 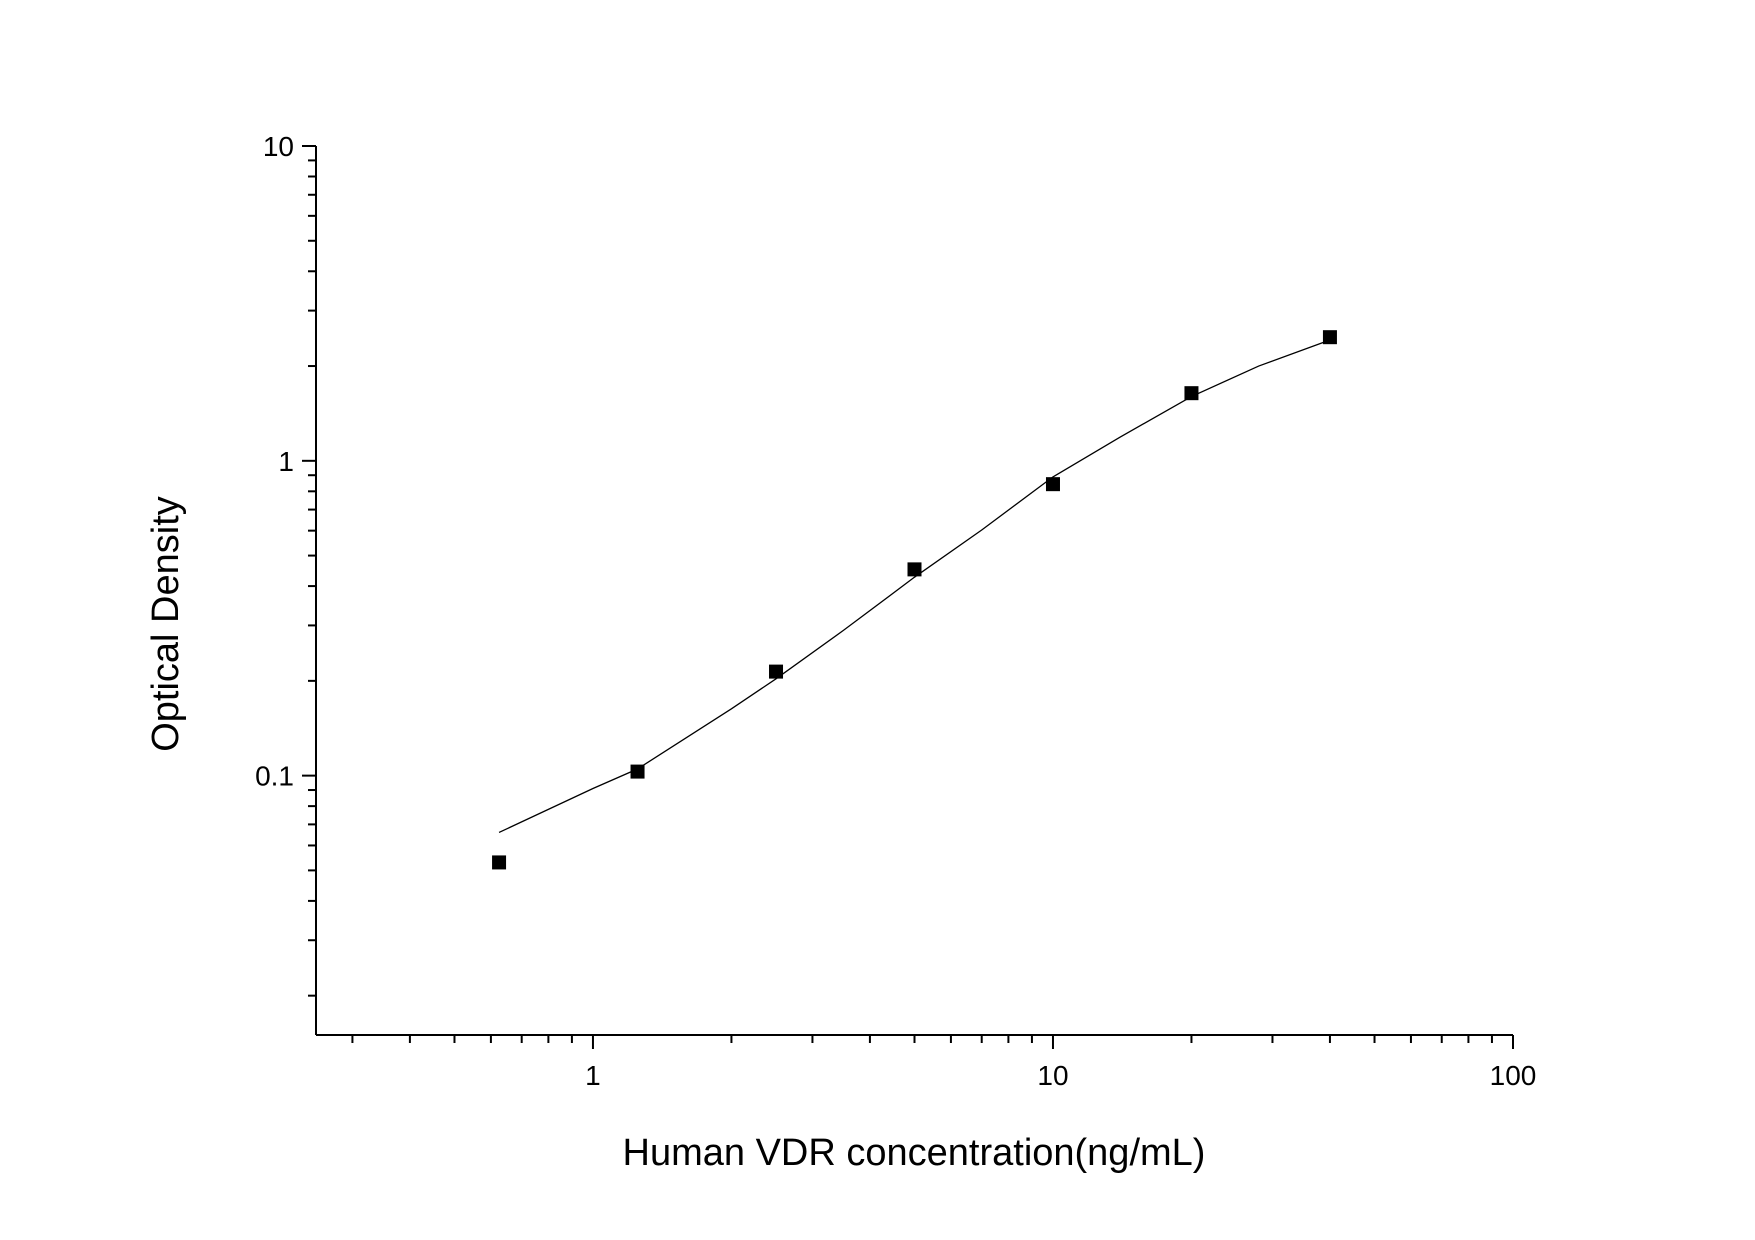 What do you see at coordinates (166, 624) in the screenshot?
I see `y-axis-title: Optical Density` at bounding box center [166, 624].